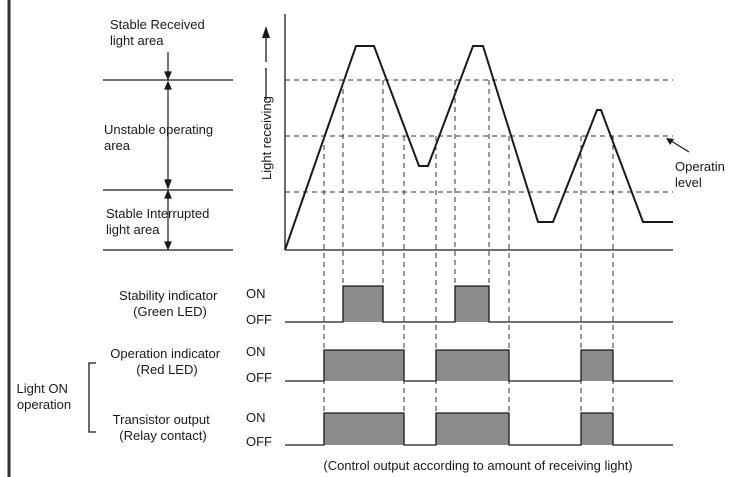 Image resolution: width=731 pixels, height=477 pixels. Describe the element at coordinates (468, 365) in the screenshot. I see `operation-pulses` at that location.